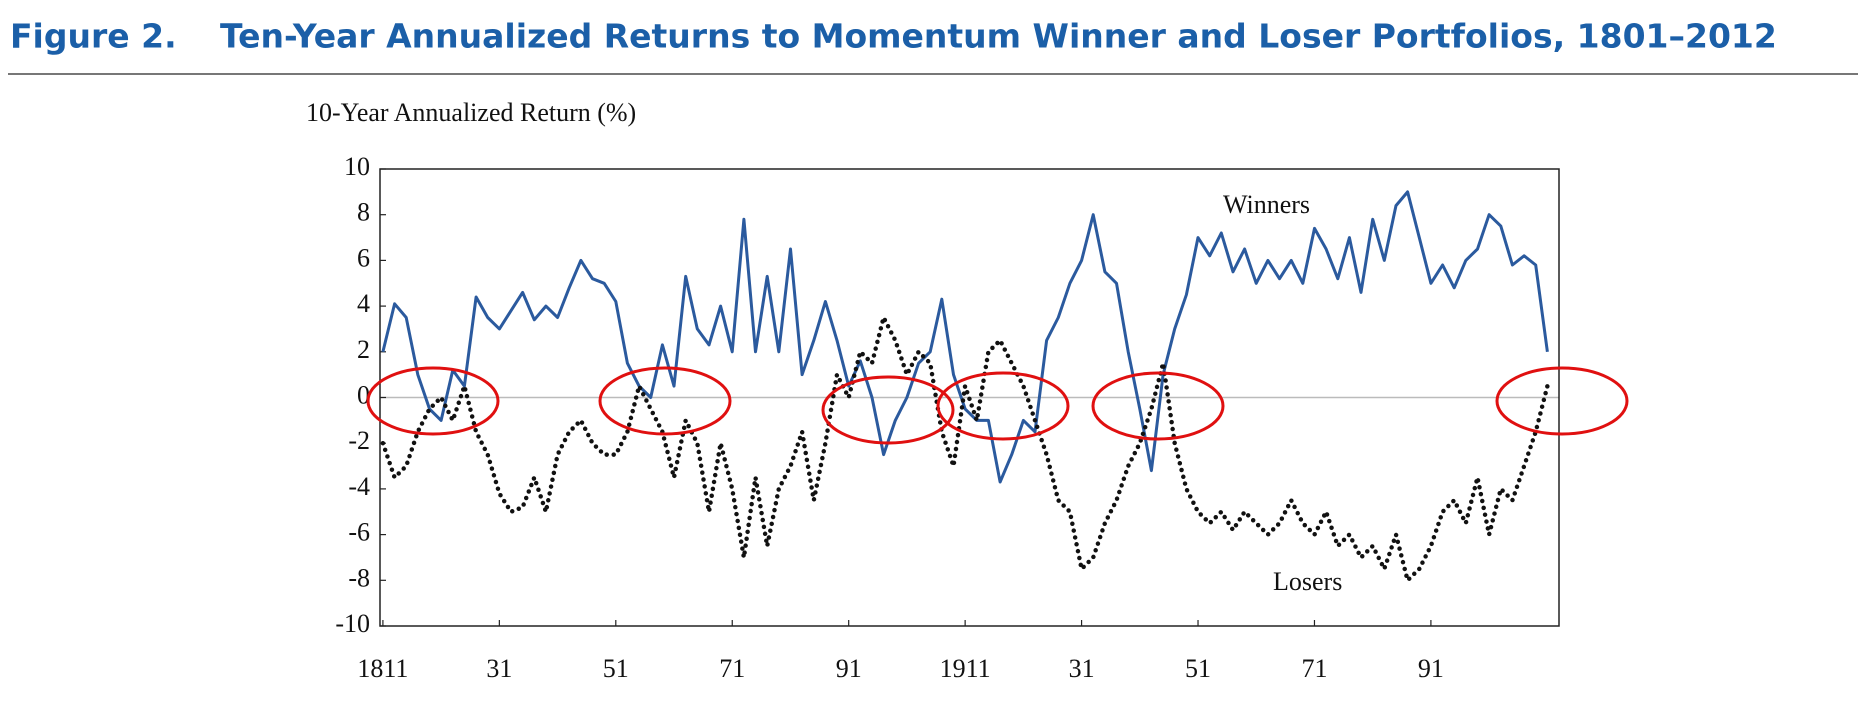 The width and height of the screenshot is (1862, 718). What do you see at coordinates (359, 486) in the screenshot?
I see `y-tick-label: -4` at bounding box center [359, 486].